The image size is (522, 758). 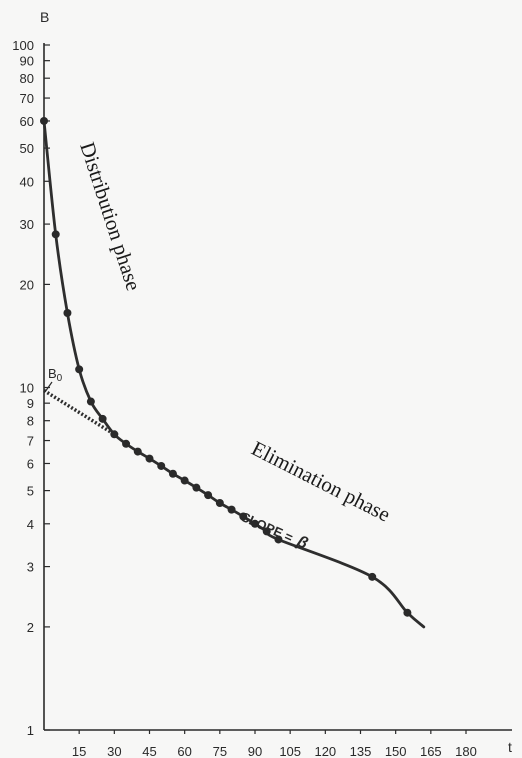 I want to click on y-tick-label: 60, so click(x=27, y=121).